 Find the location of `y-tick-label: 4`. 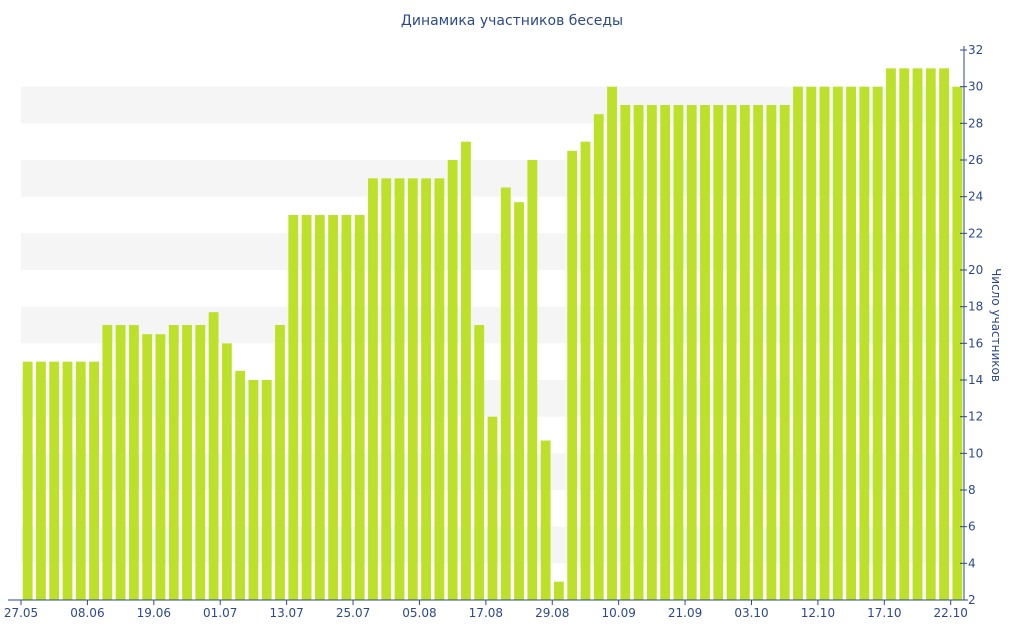

y-tick-label: 4 is located at coordinates (972, 563).